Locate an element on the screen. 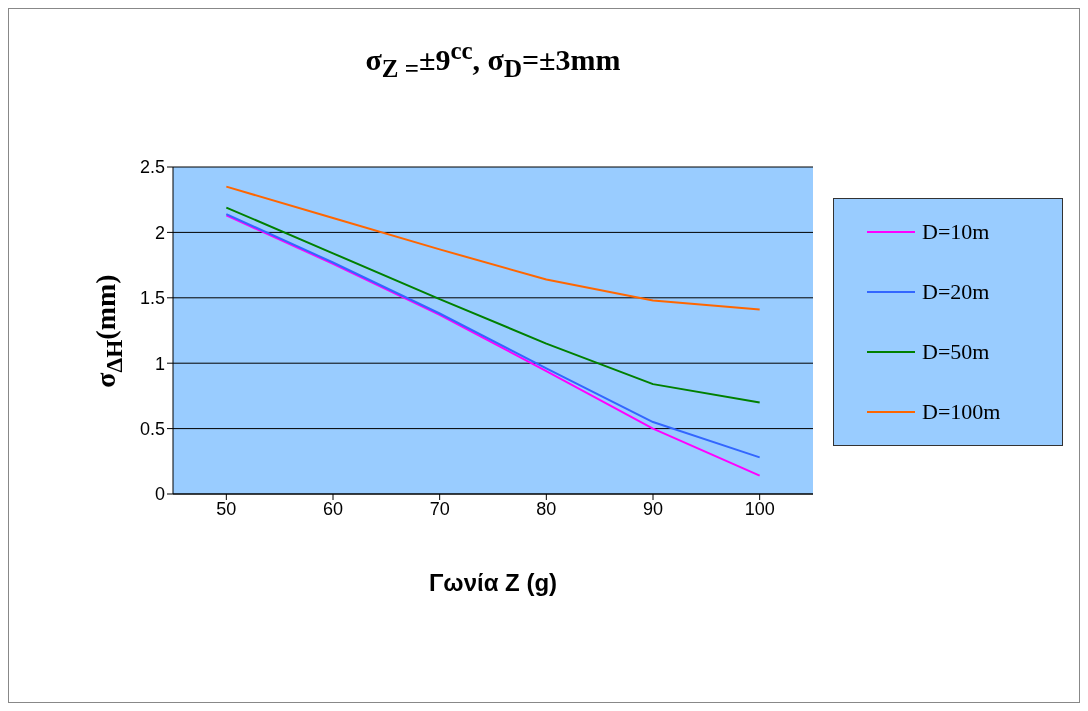 This screenshot has height=711, width=1088. y-tick-label: 0 is located at coordinates (159, 494).